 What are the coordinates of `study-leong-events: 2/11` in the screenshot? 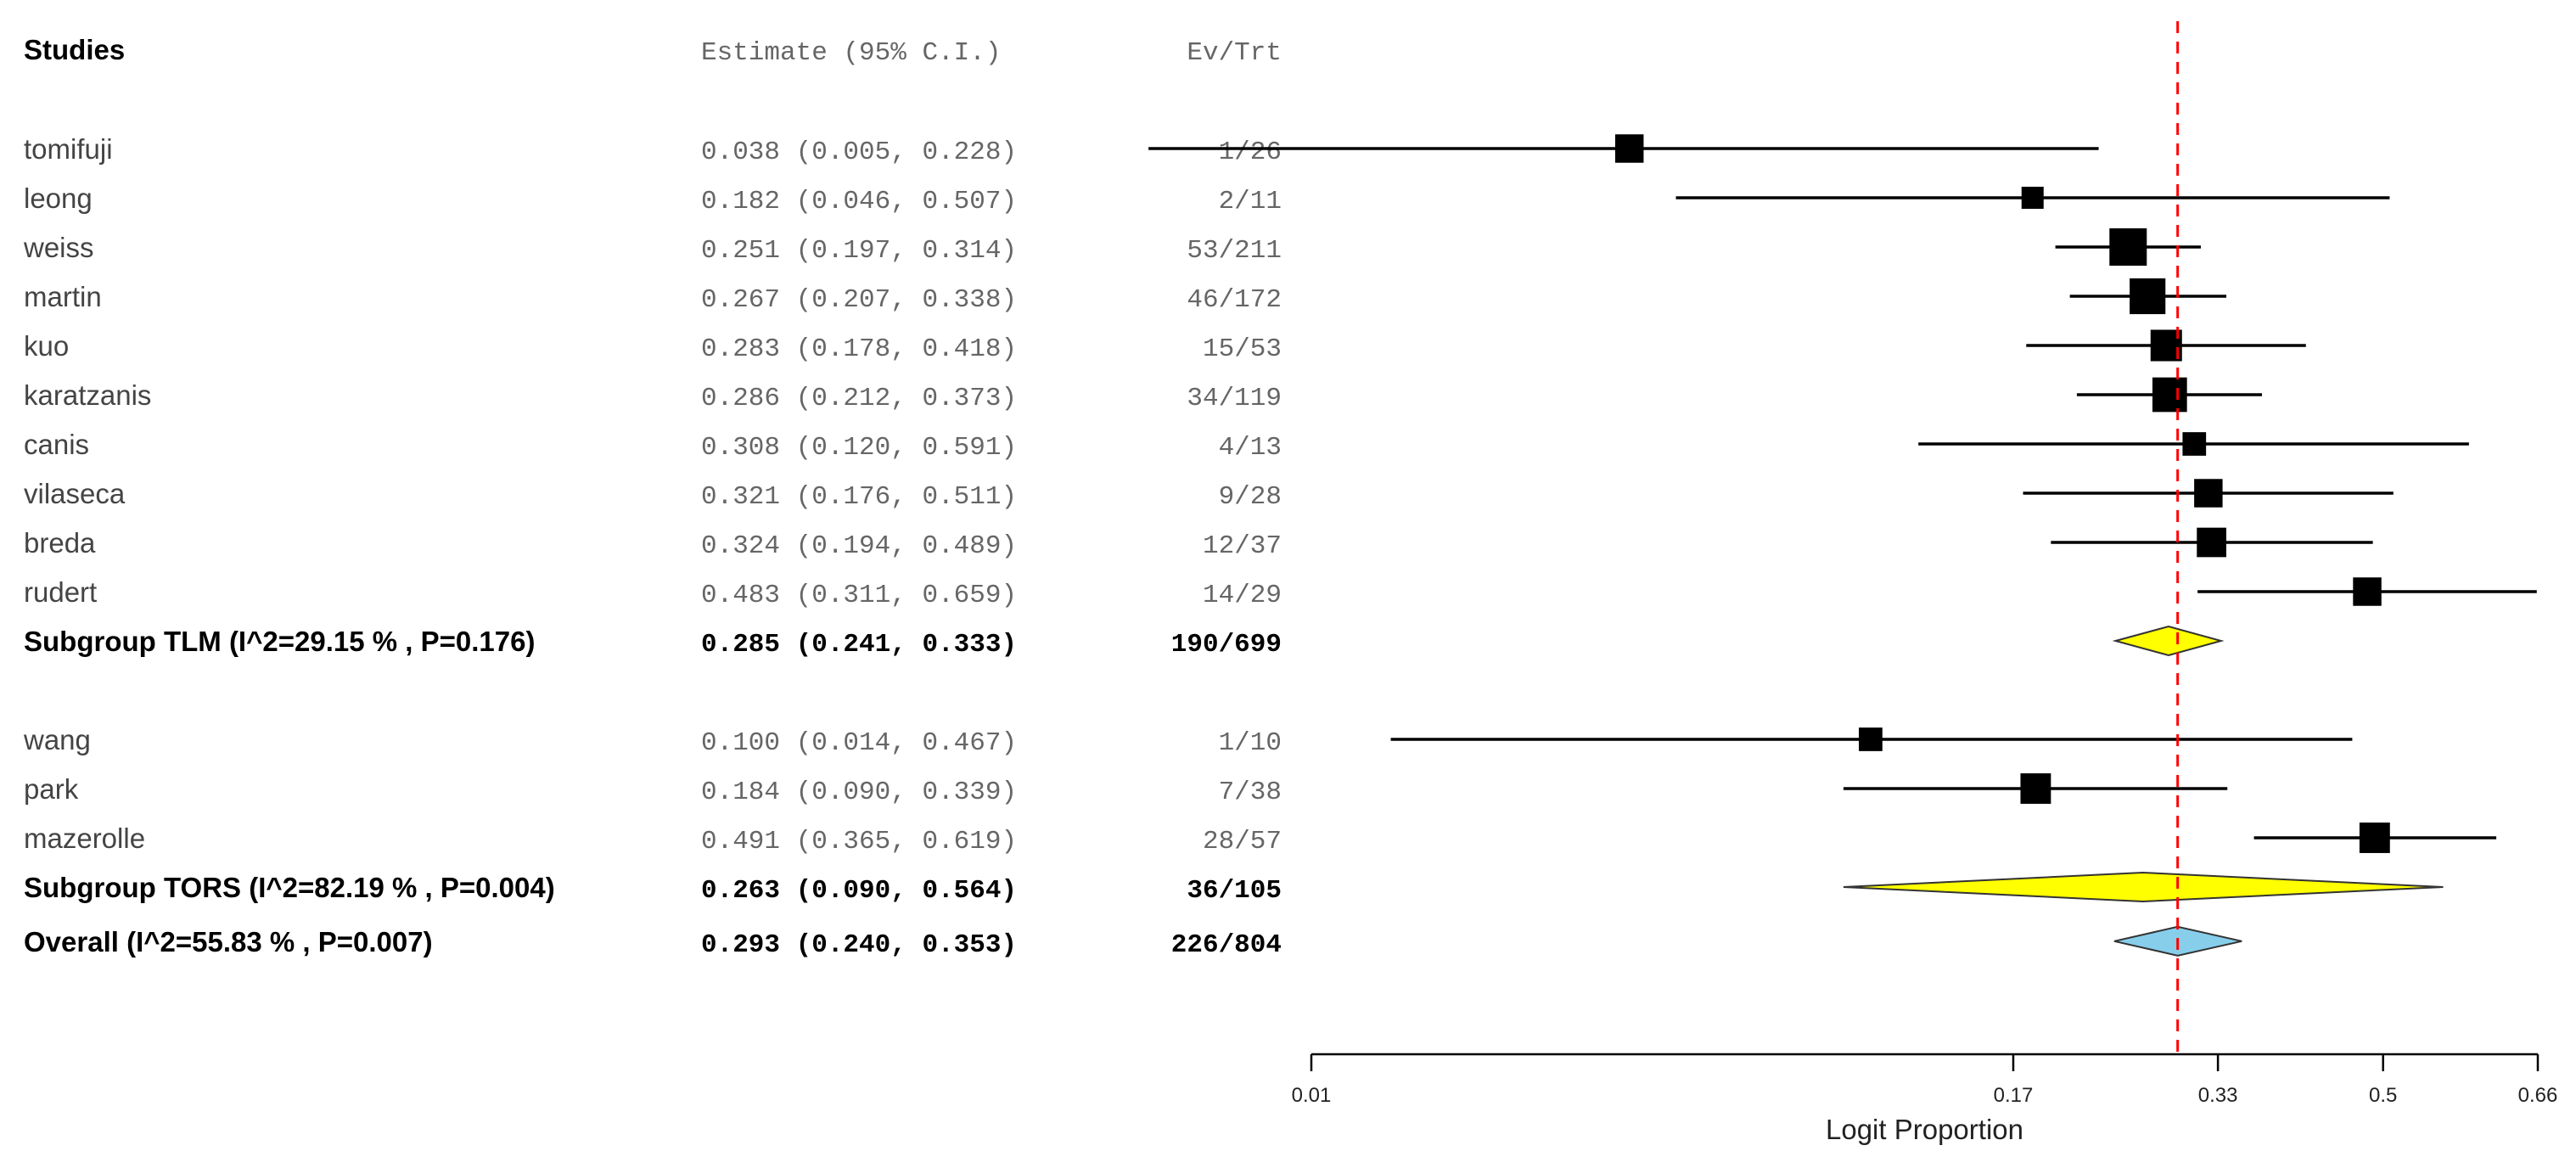 It's located at (1250, 201).